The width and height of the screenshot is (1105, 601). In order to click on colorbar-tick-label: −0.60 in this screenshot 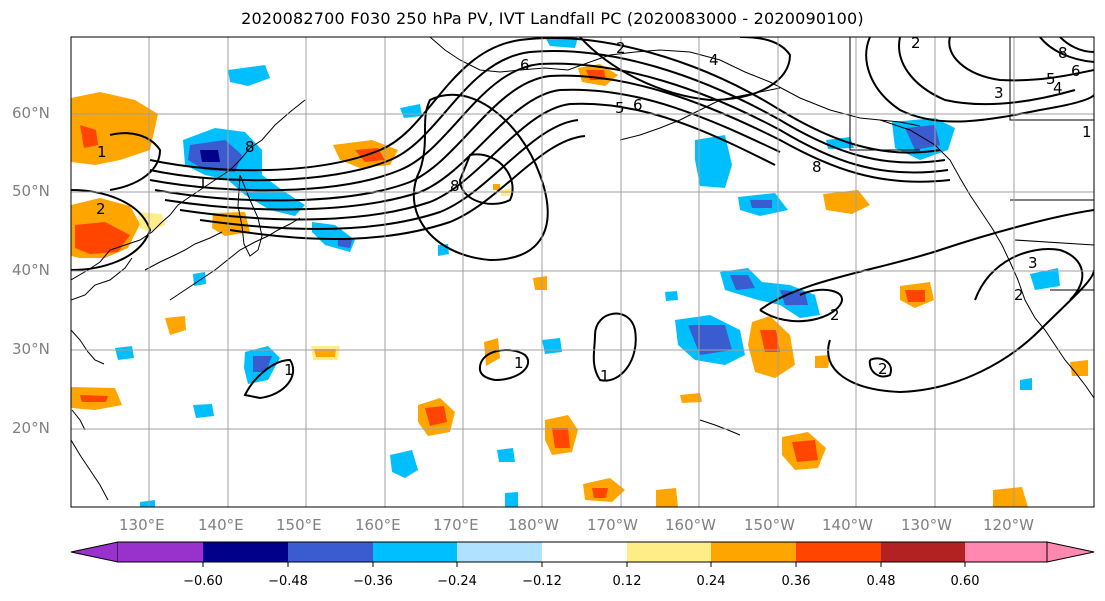, I will do `click(203, 581)`.